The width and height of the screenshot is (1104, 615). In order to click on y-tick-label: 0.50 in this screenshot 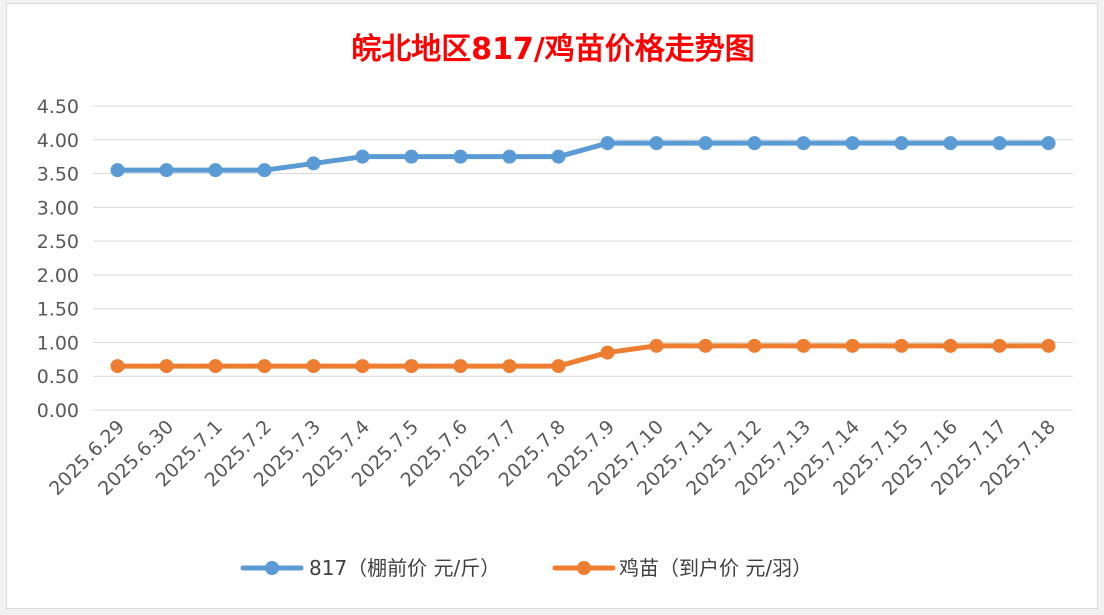, I will do `click(58, 377)`.